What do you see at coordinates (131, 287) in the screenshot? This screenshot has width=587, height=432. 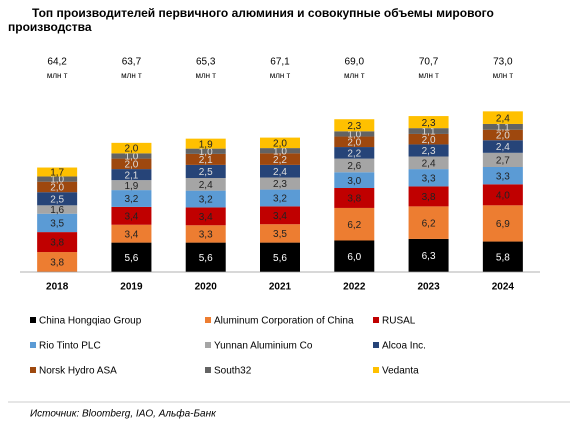 I see `x-tick-label: 2019` at bounding box center [131, 287].